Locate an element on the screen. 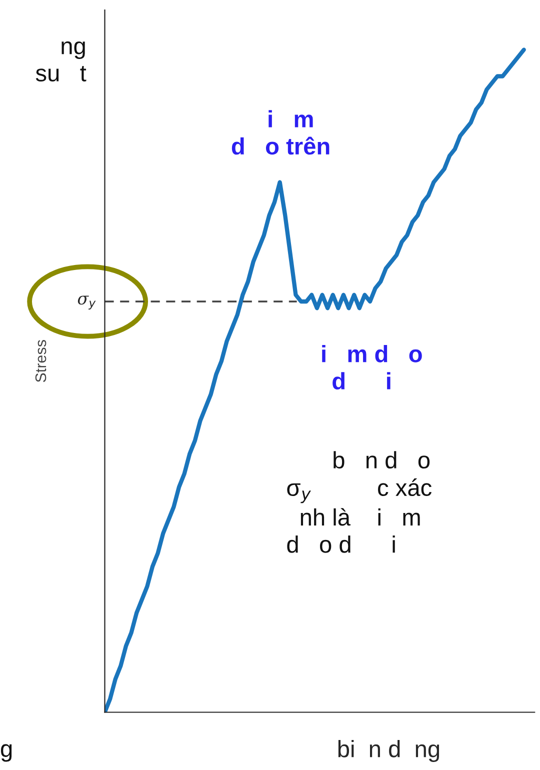 The height and width of the screenshot is (770, 540). ref-line-label: σ$_{y}$ is located at coordinates (87, 303).